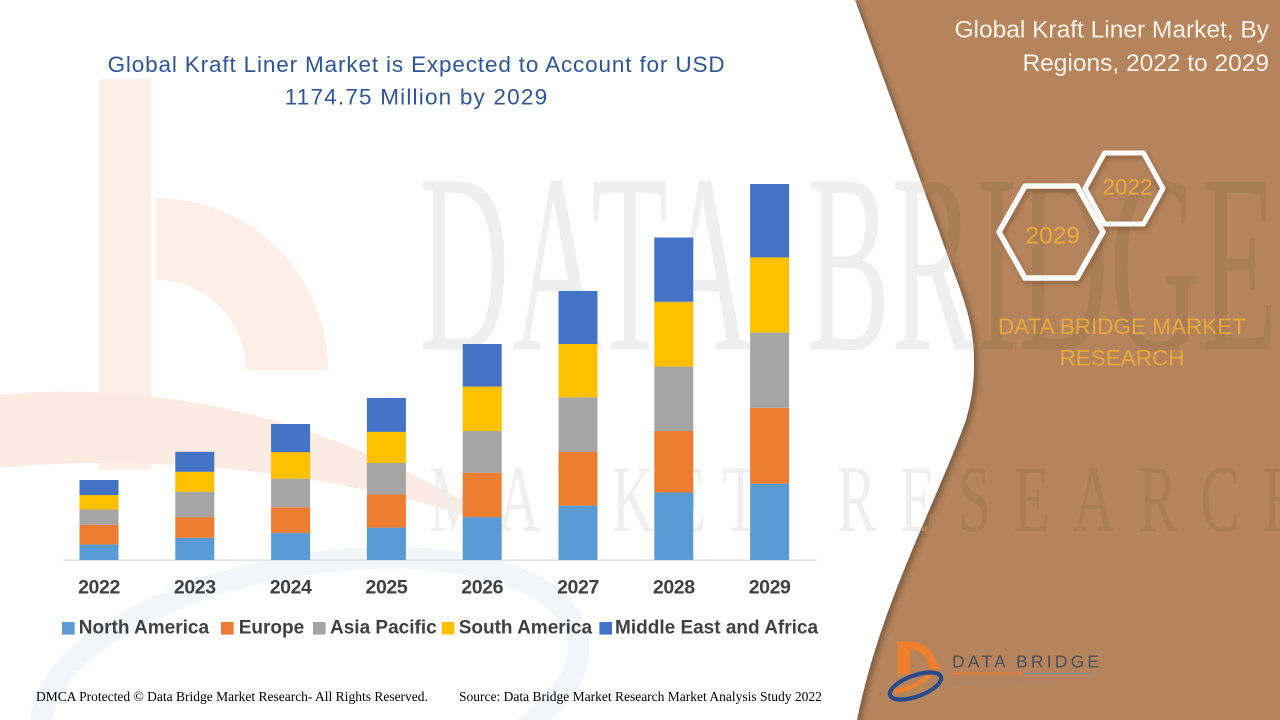 This screenshot has width=1280, height=720. What do you see at coordinates (195, 588) in the screenshot?
I see `svg-text: 2023` at bounding box center [195, 588].